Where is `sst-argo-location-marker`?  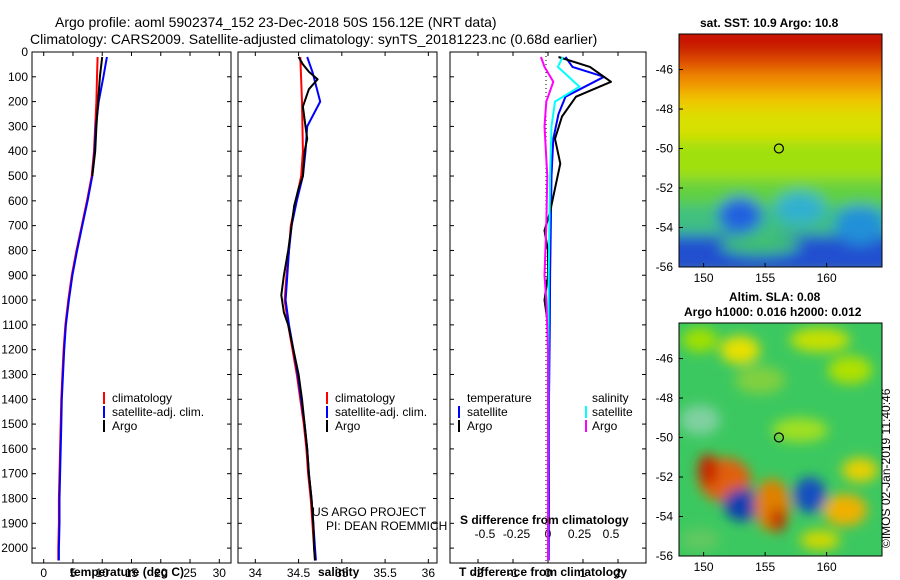
sst-argo-location-marker is located at coordinates (779, 148).